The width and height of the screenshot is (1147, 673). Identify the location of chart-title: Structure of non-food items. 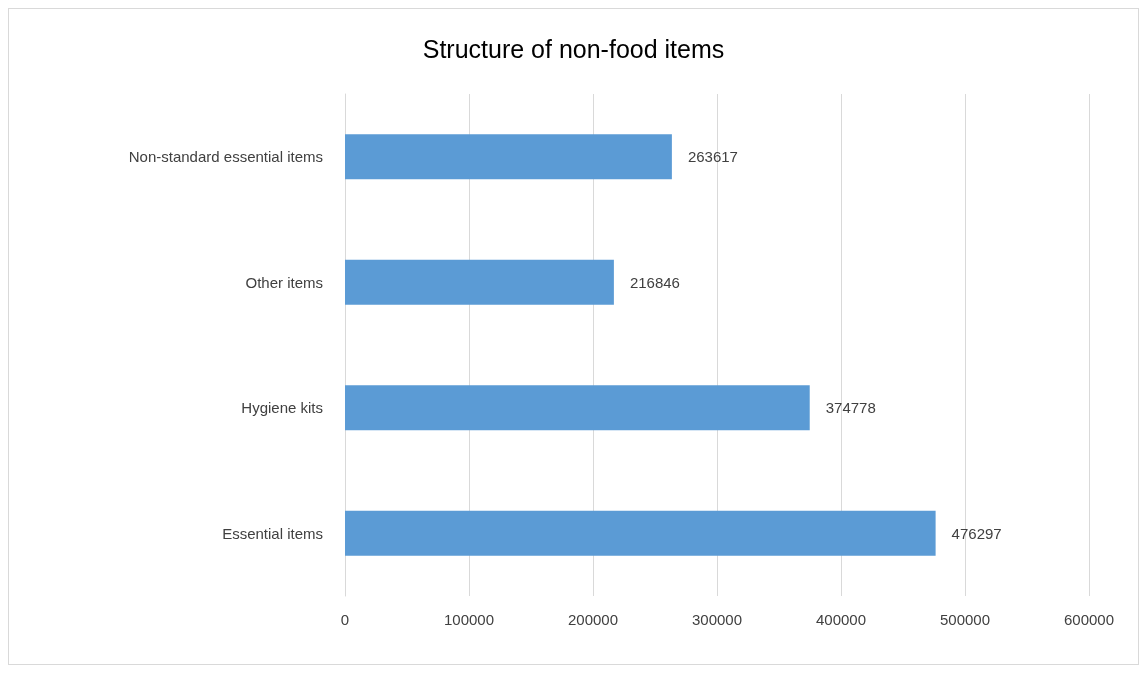
(573, 48).